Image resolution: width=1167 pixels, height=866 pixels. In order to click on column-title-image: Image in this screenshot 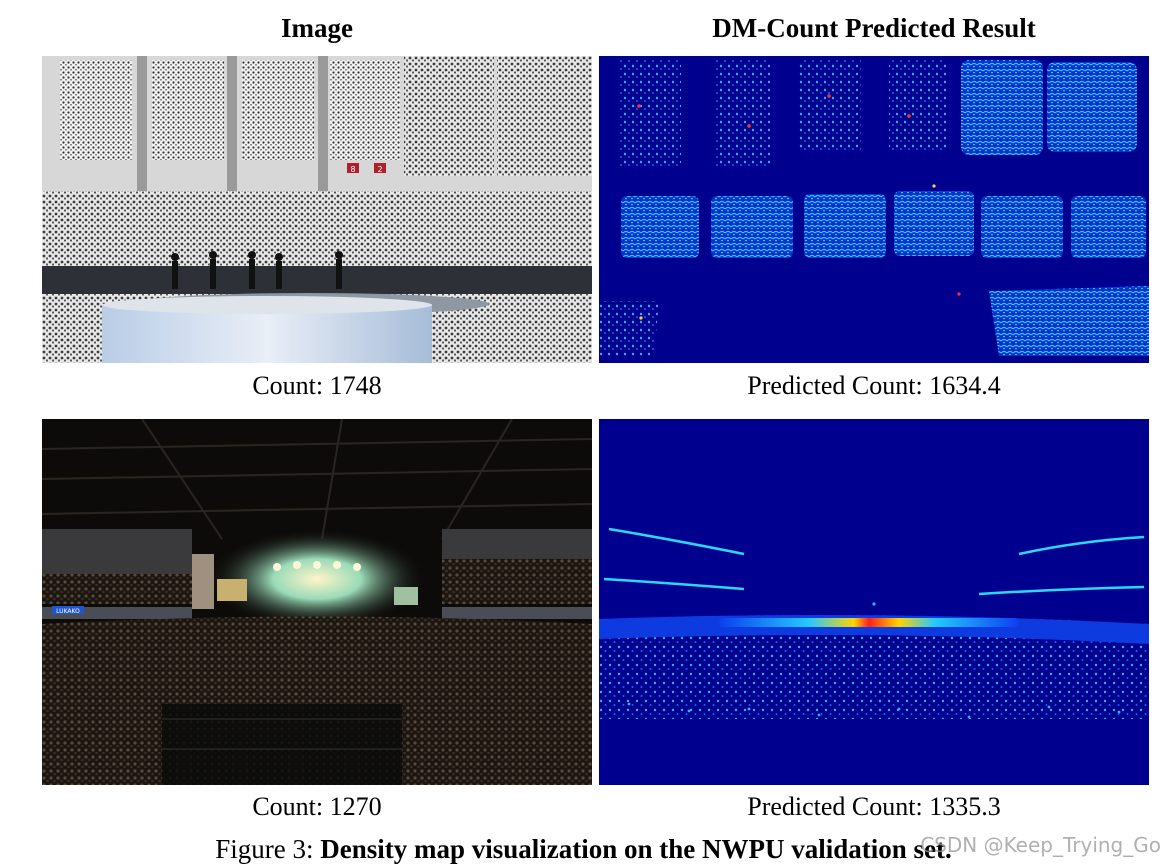, I will do `click(317, 28)`.